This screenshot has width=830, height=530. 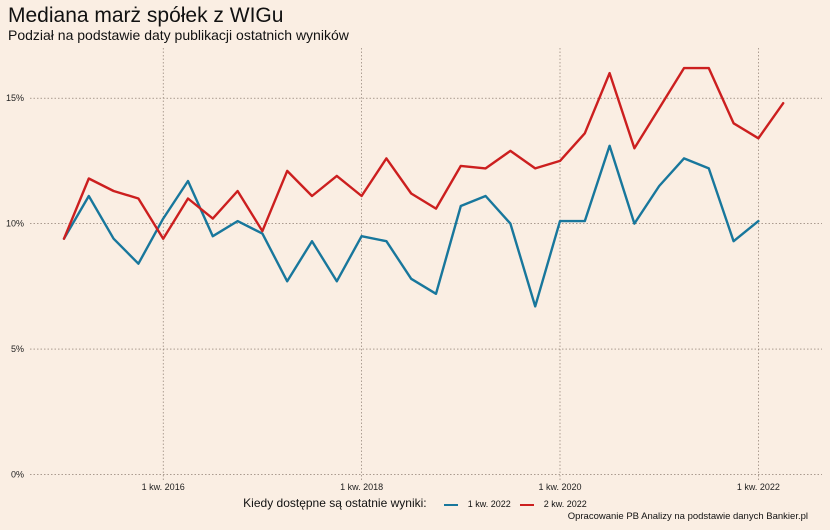 I want to click on legend-item-series-2: 2 kw. 2022, so click(x=553, y=504).